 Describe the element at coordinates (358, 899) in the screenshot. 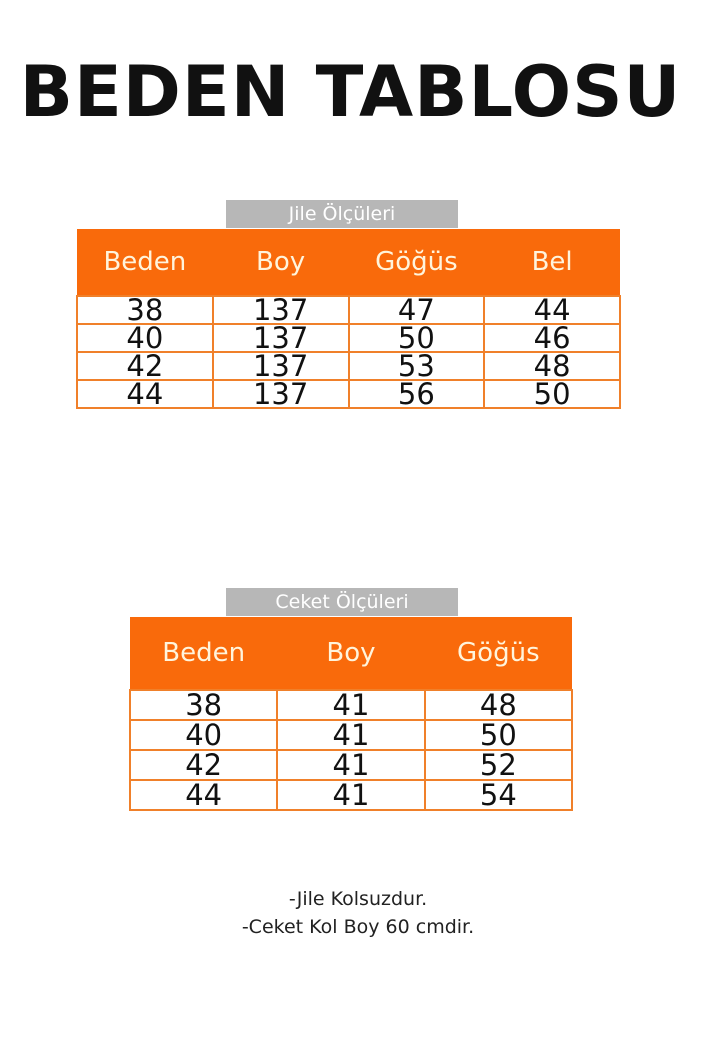

I see `note: -Jile Kolsuzdur.` at that location.